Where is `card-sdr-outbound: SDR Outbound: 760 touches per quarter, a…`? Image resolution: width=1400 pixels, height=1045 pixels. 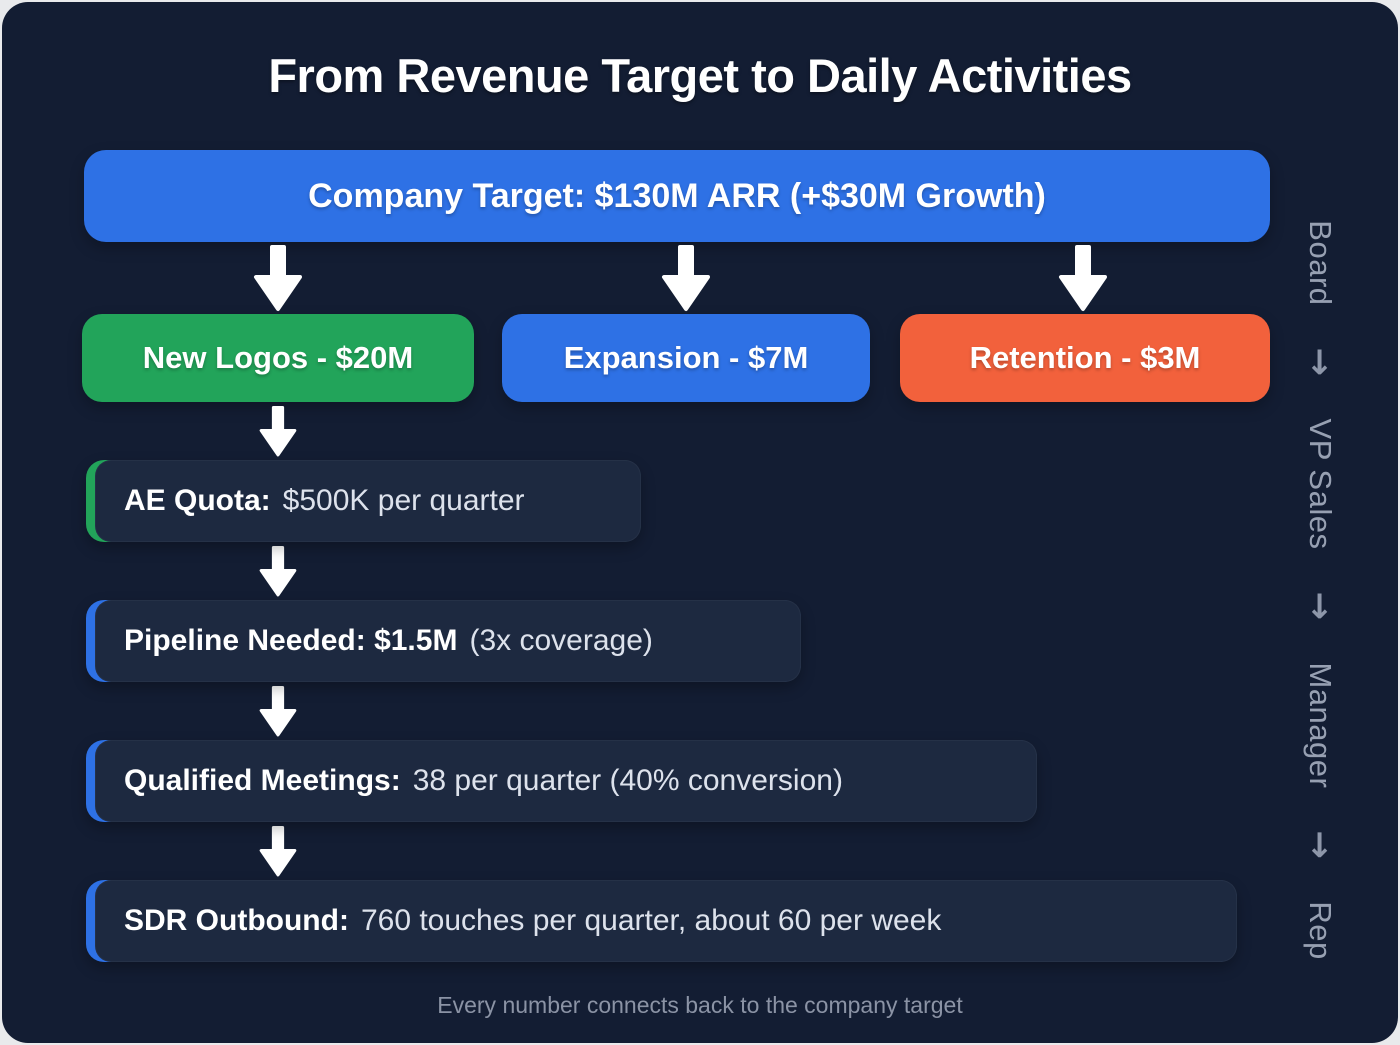 card-sdr-outbound: SDR Outbound: 760 touches per quarter, a… is located at coordinates (661, 921).